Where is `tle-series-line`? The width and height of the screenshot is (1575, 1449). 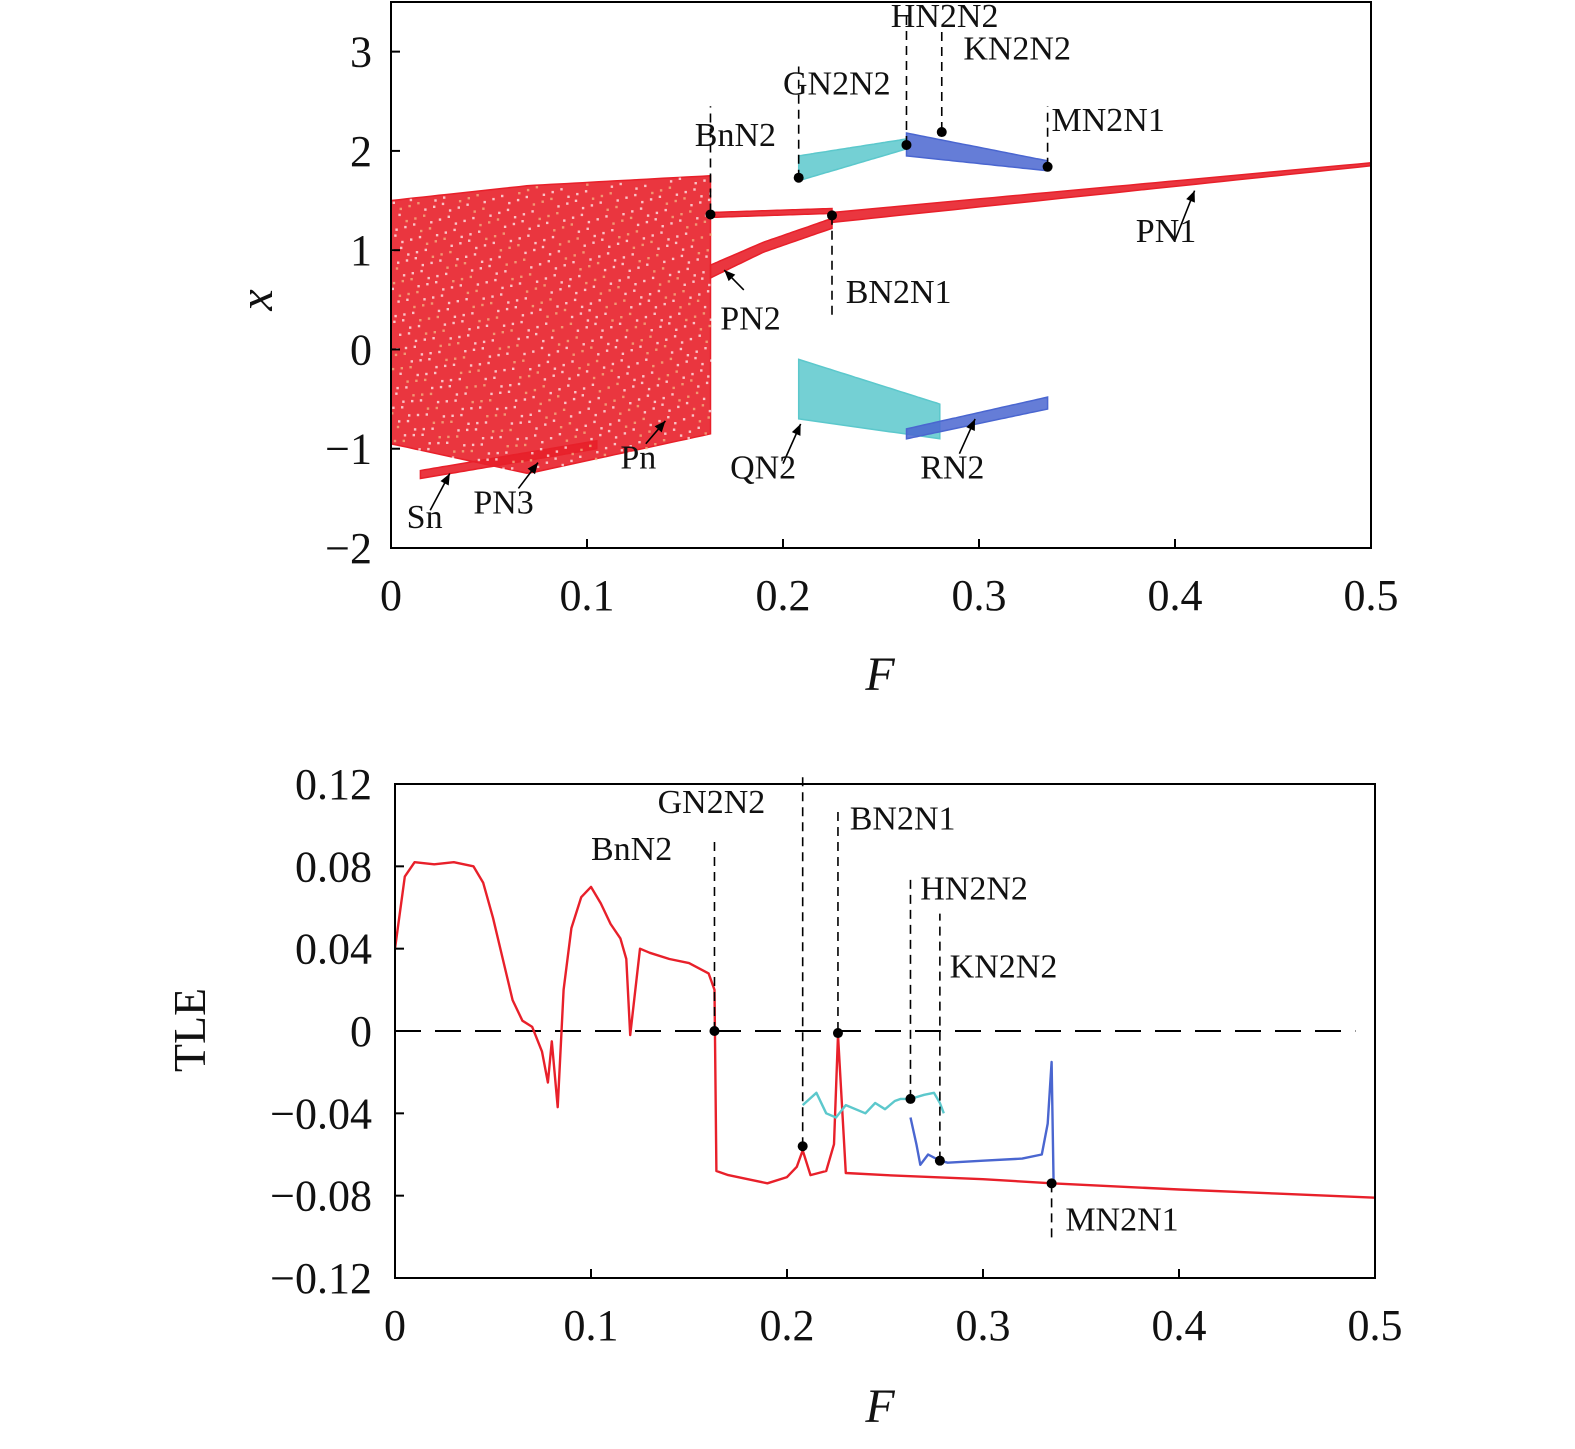
tle-series-line is located at coordinates (873, 1105).